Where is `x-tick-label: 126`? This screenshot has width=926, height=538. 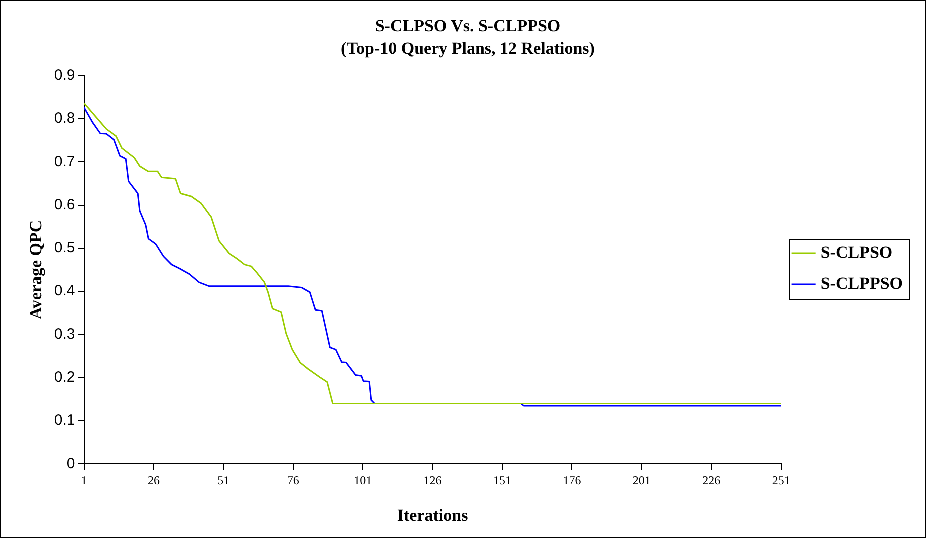 x-tick-label: 126 is located at coordinates (433, 481).